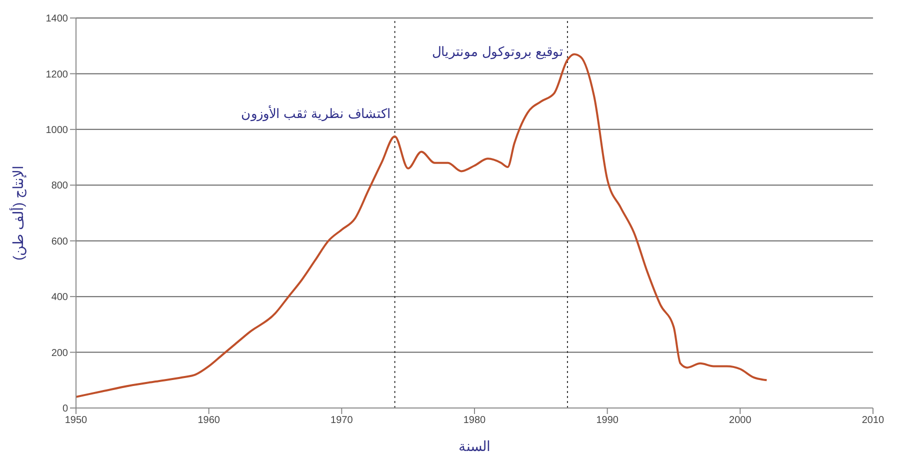 This screenshot has width=899, height=472. What do you see at coordinates (740, 420) in the screenshot?
I see `x-tick-label: 2000` at bounding box center [740, 420].